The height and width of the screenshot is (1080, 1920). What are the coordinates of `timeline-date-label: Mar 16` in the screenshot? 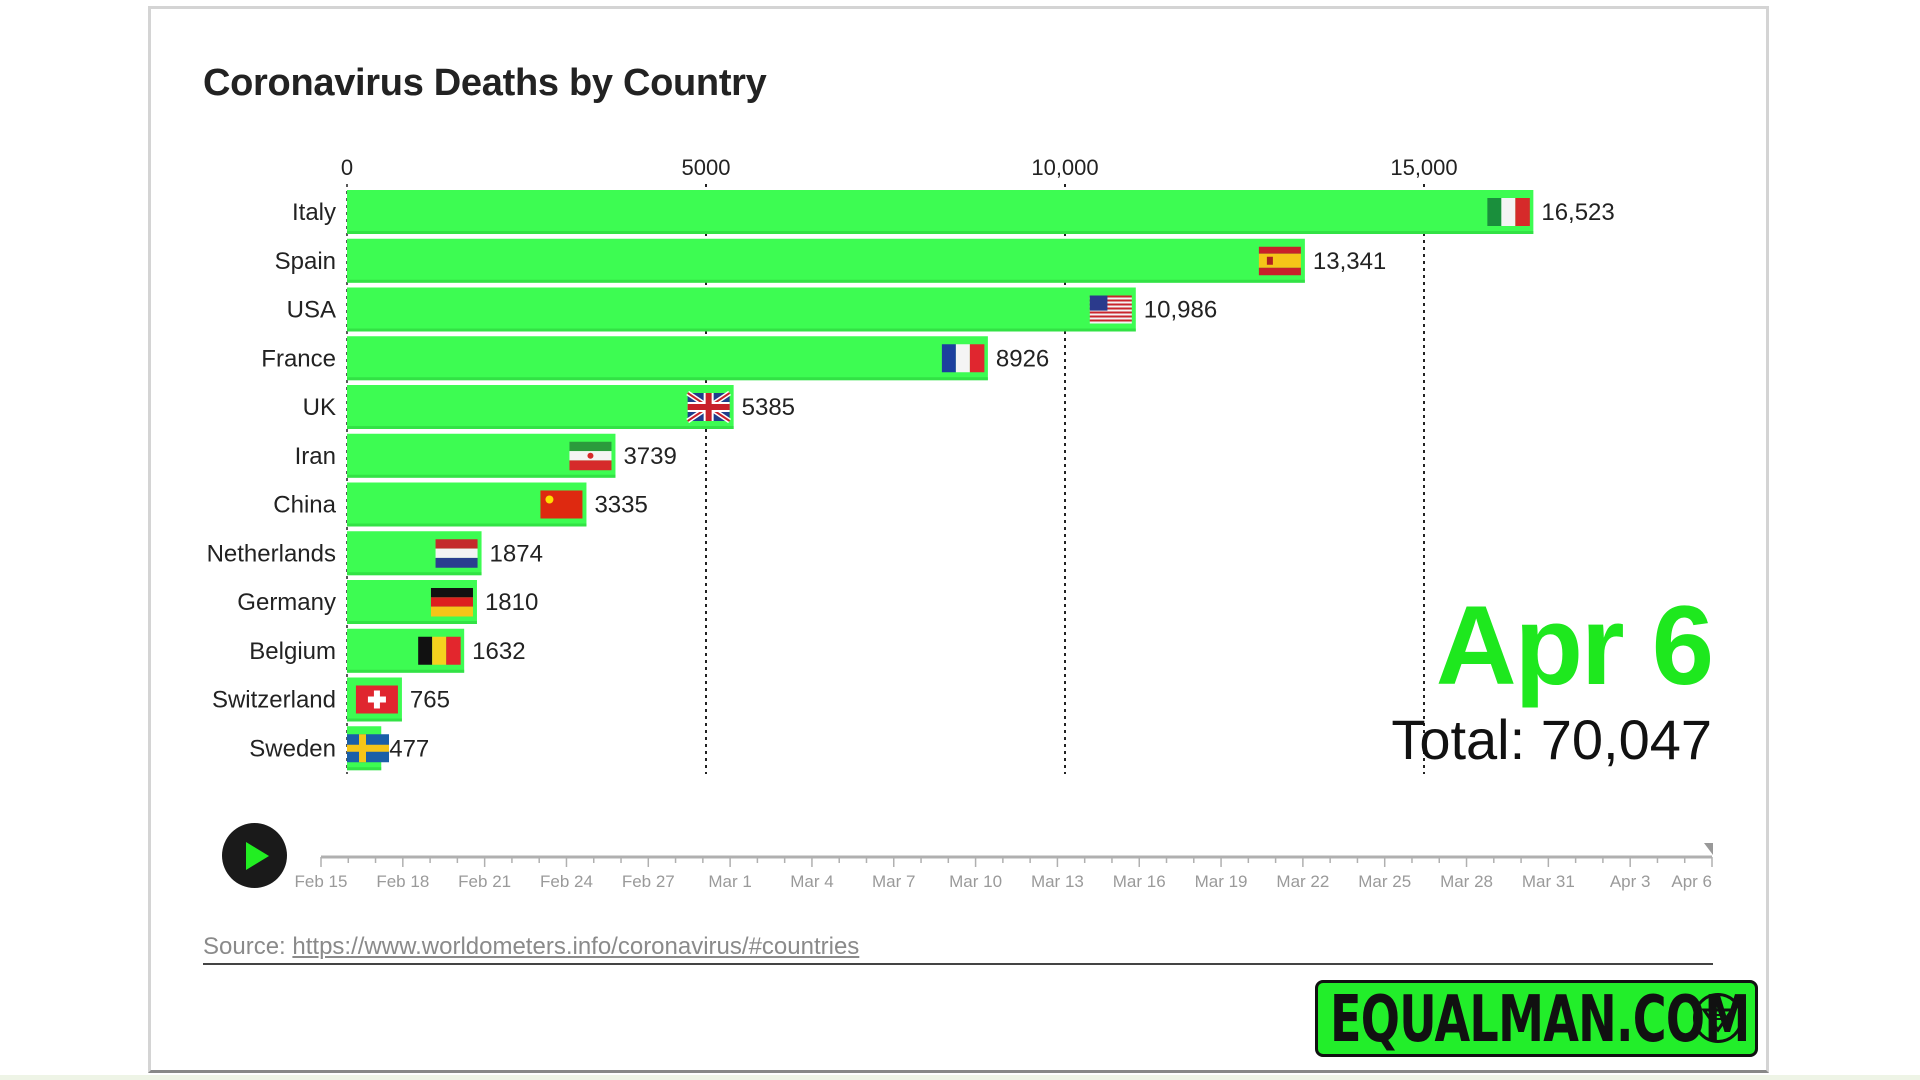 It's located at (1139, 881).